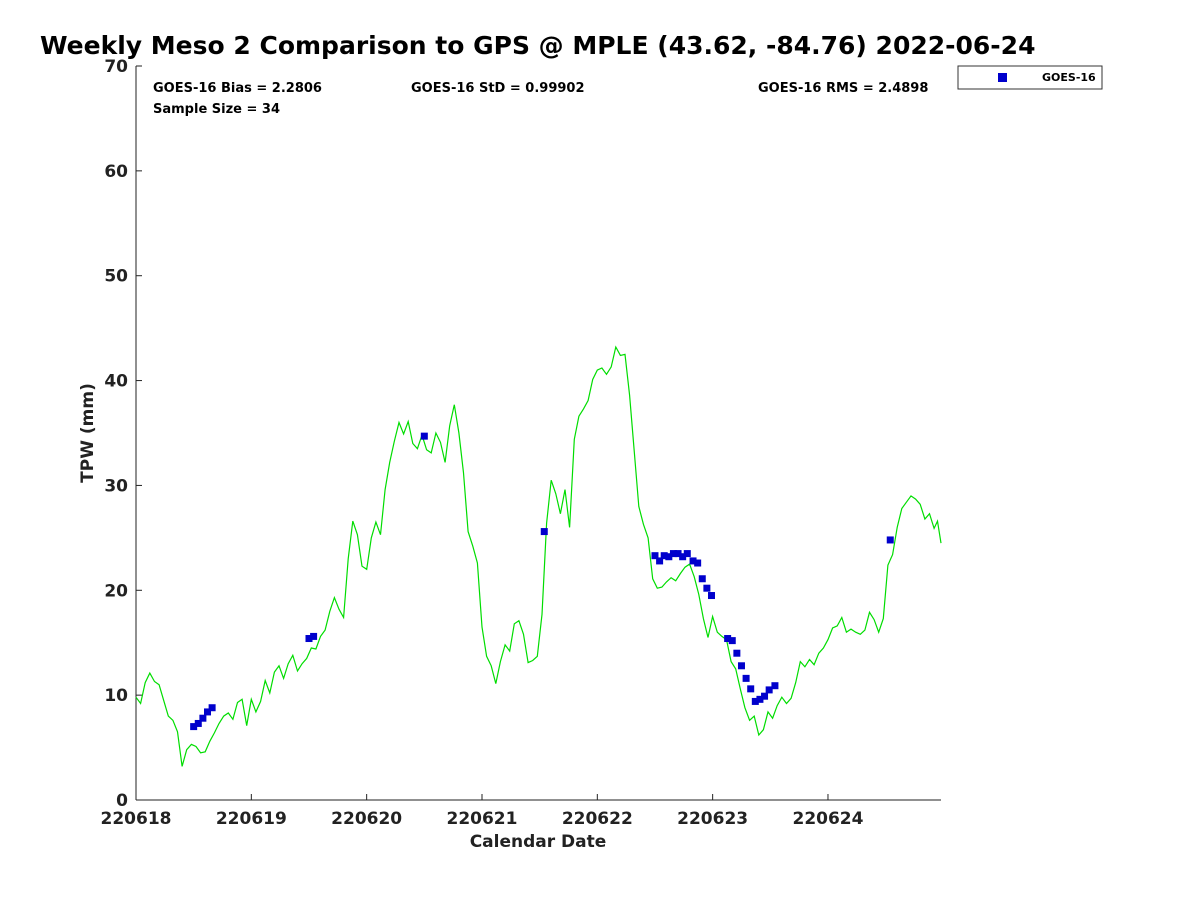  Describe the element at coordinates (712, 819) in the screenshot. I see `x-tick-label: 220623` at that location.